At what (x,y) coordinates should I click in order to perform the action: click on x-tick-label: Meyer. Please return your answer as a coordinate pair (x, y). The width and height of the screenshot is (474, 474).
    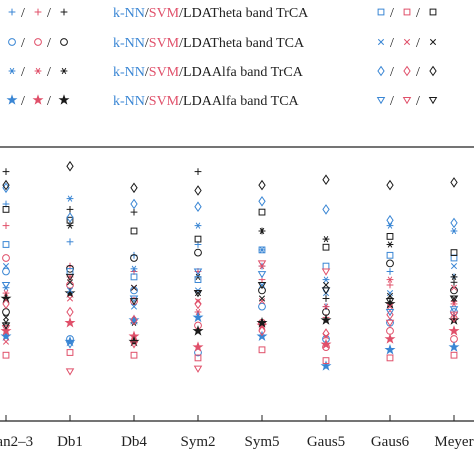
    Looking at the image, I should click on (453, 442).